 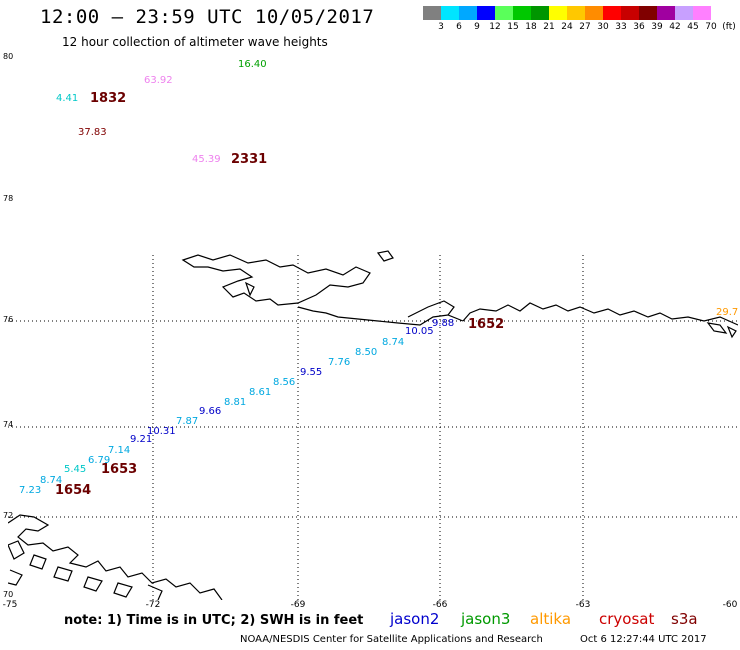 What do you see at coordinates (153, 605) in the screenshot?
I see `longitude-label: -72` at bounding box center [153, 605].